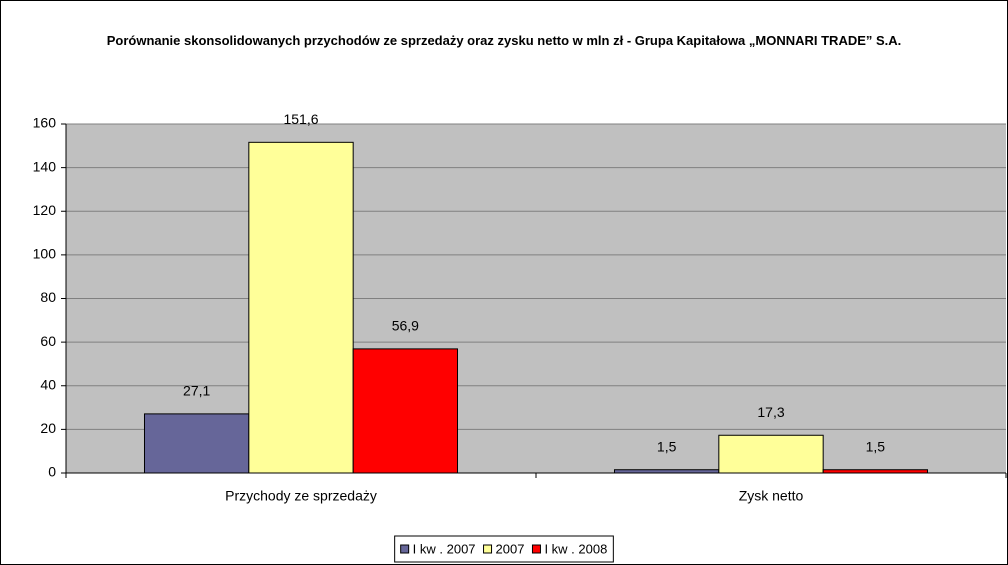 Image resolution: width=1008 pixels, height=565 pixels. What do you see at coordinates (45, 123) in the screenshot?
I see `y-tick-label: 160` at bounding box center [45, 123].